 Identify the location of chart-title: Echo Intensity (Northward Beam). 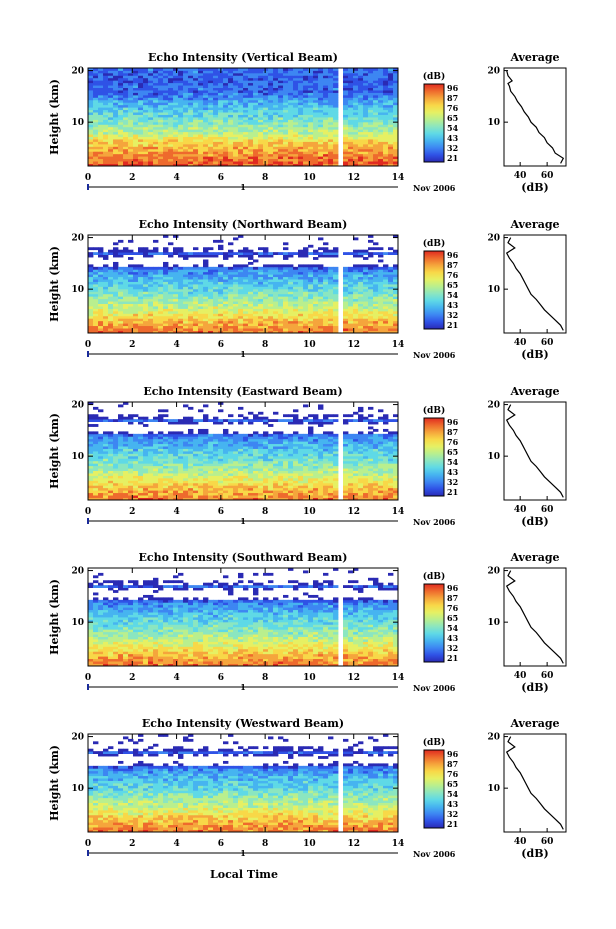
(243, 224).